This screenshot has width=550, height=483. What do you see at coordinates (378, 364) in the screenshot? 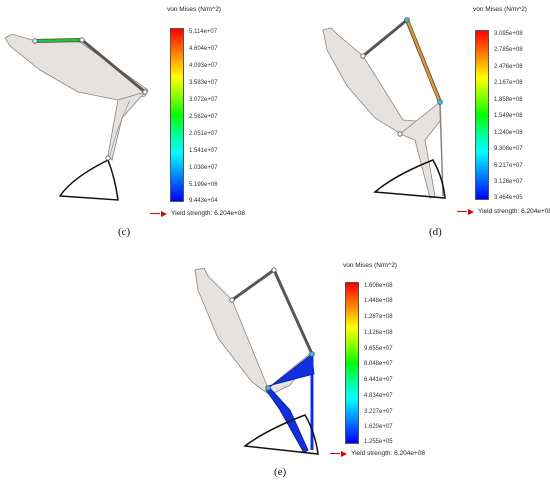
I see `tick-label: 8.048e+07` at bounding box center [378, 364].